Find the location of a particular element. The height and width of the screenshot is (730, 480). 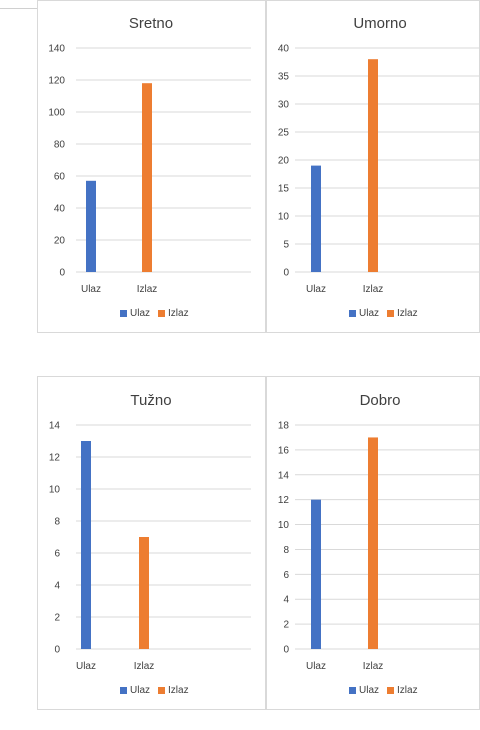

y-tick-label: 100 is located at coordinates (56, 113).